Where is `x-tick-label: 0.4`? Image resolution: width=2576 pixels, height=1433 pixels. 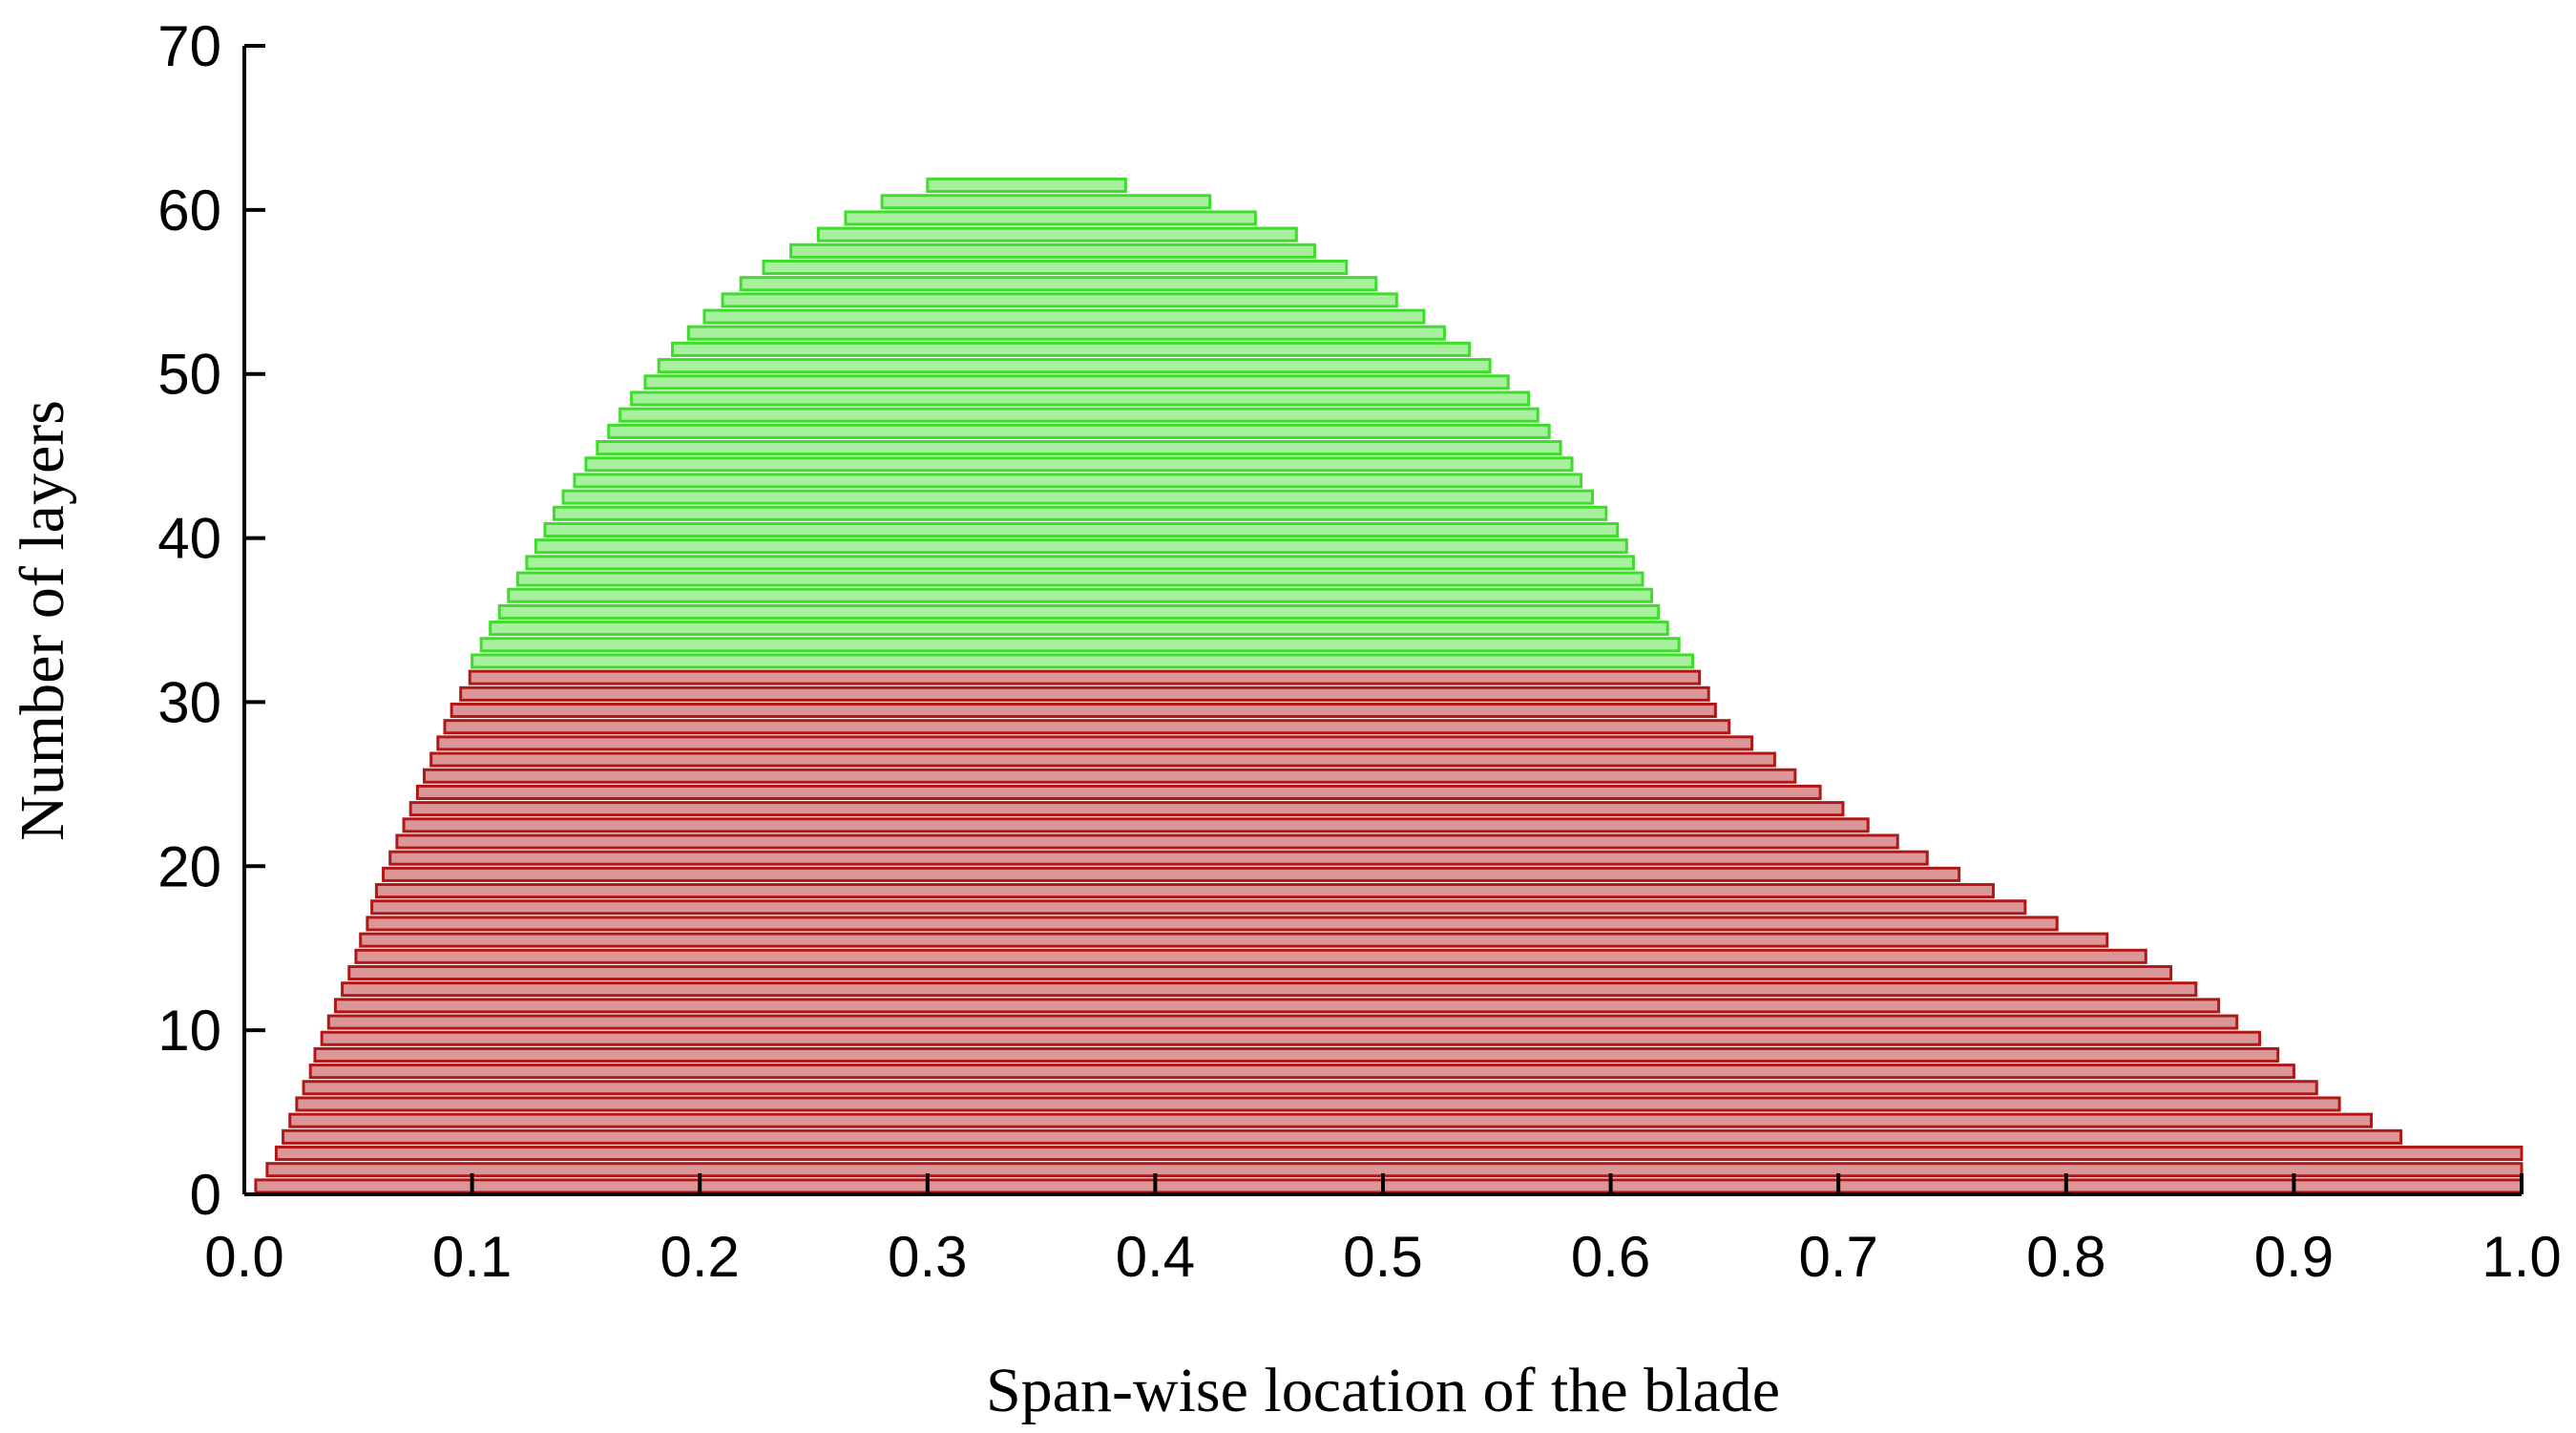 x-tick-label: 0.4 is located at coordinates (1155, 1257).